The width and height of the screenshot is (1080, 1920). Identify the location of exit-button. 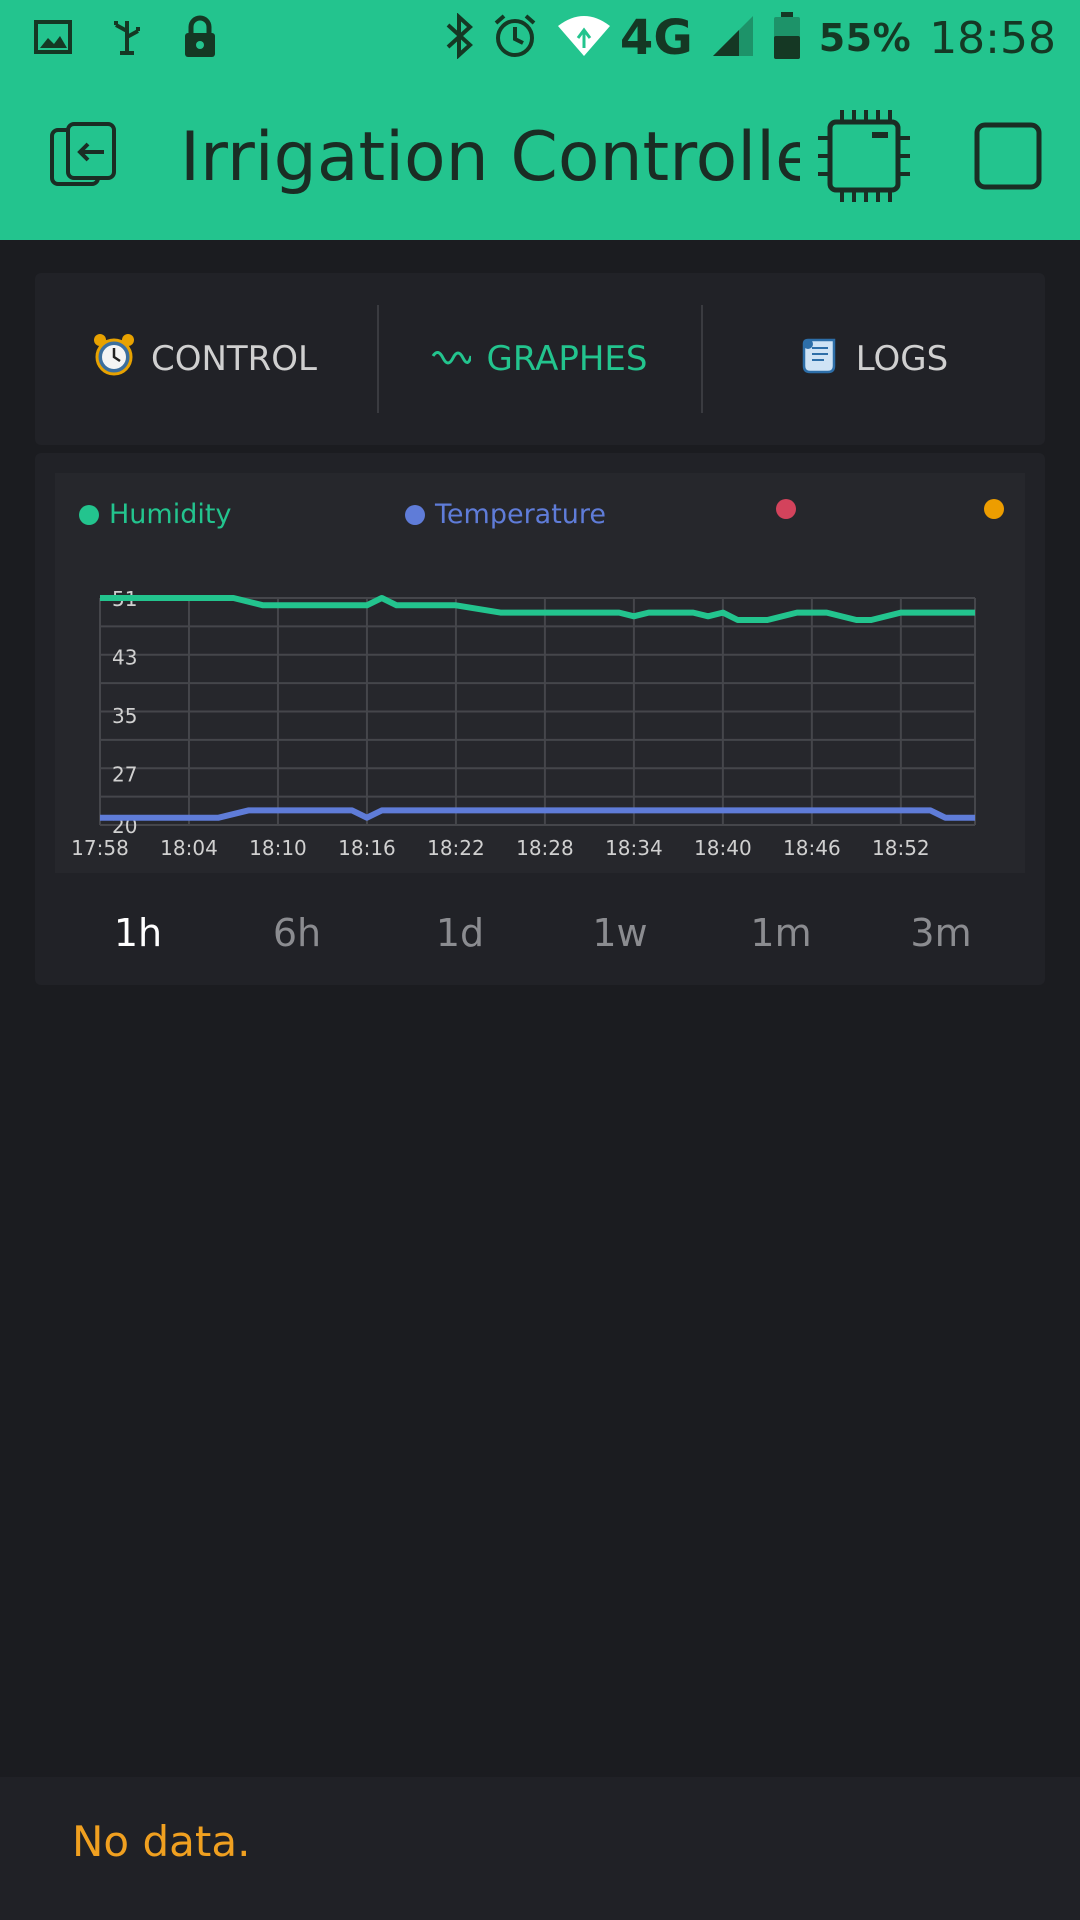
(84, 158).